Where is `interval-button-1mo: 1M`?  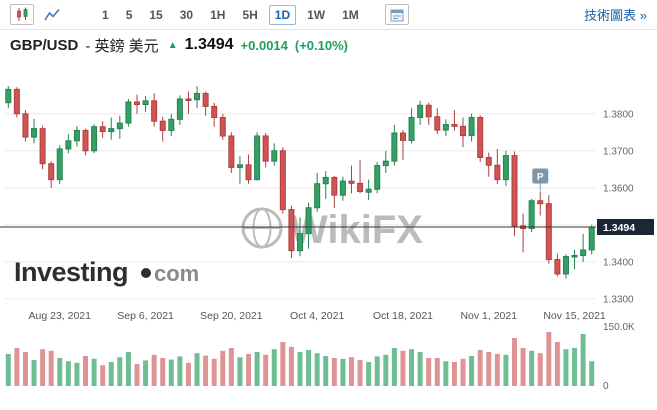
interval-button-1mo: 1M is located at coordinates (350, 15).